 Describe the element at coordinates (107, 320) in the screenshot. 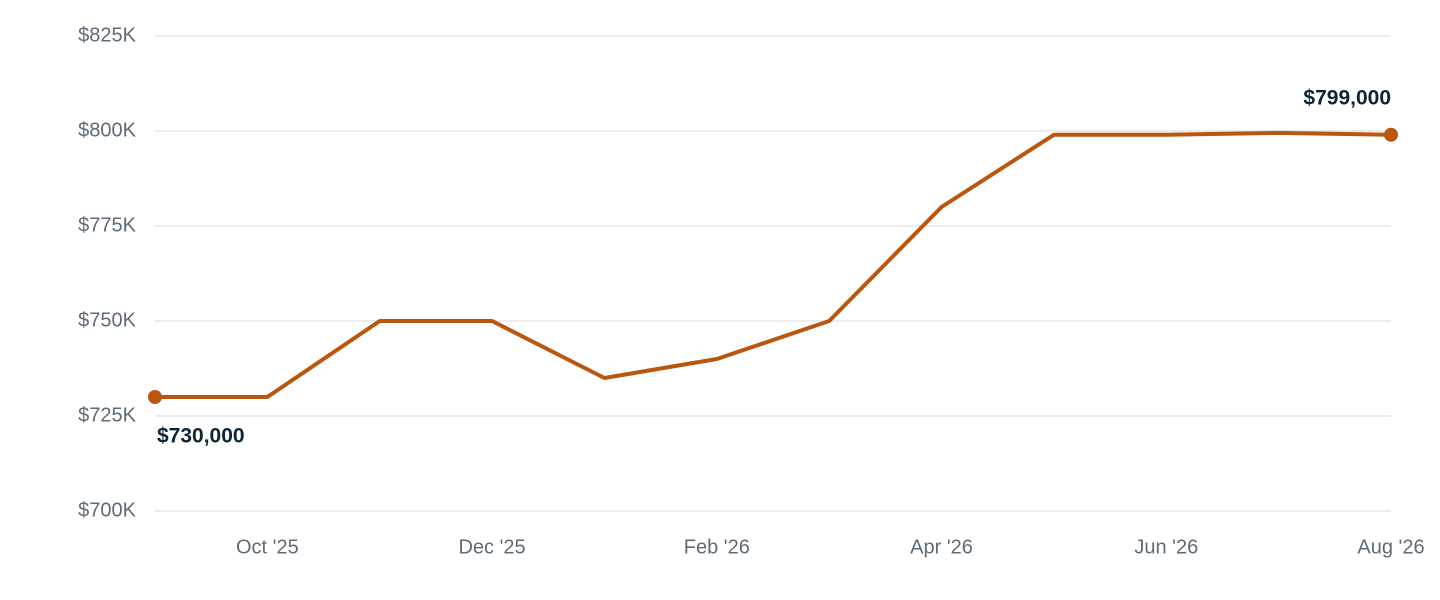

I see `y-tick-label: $750K` at that location.